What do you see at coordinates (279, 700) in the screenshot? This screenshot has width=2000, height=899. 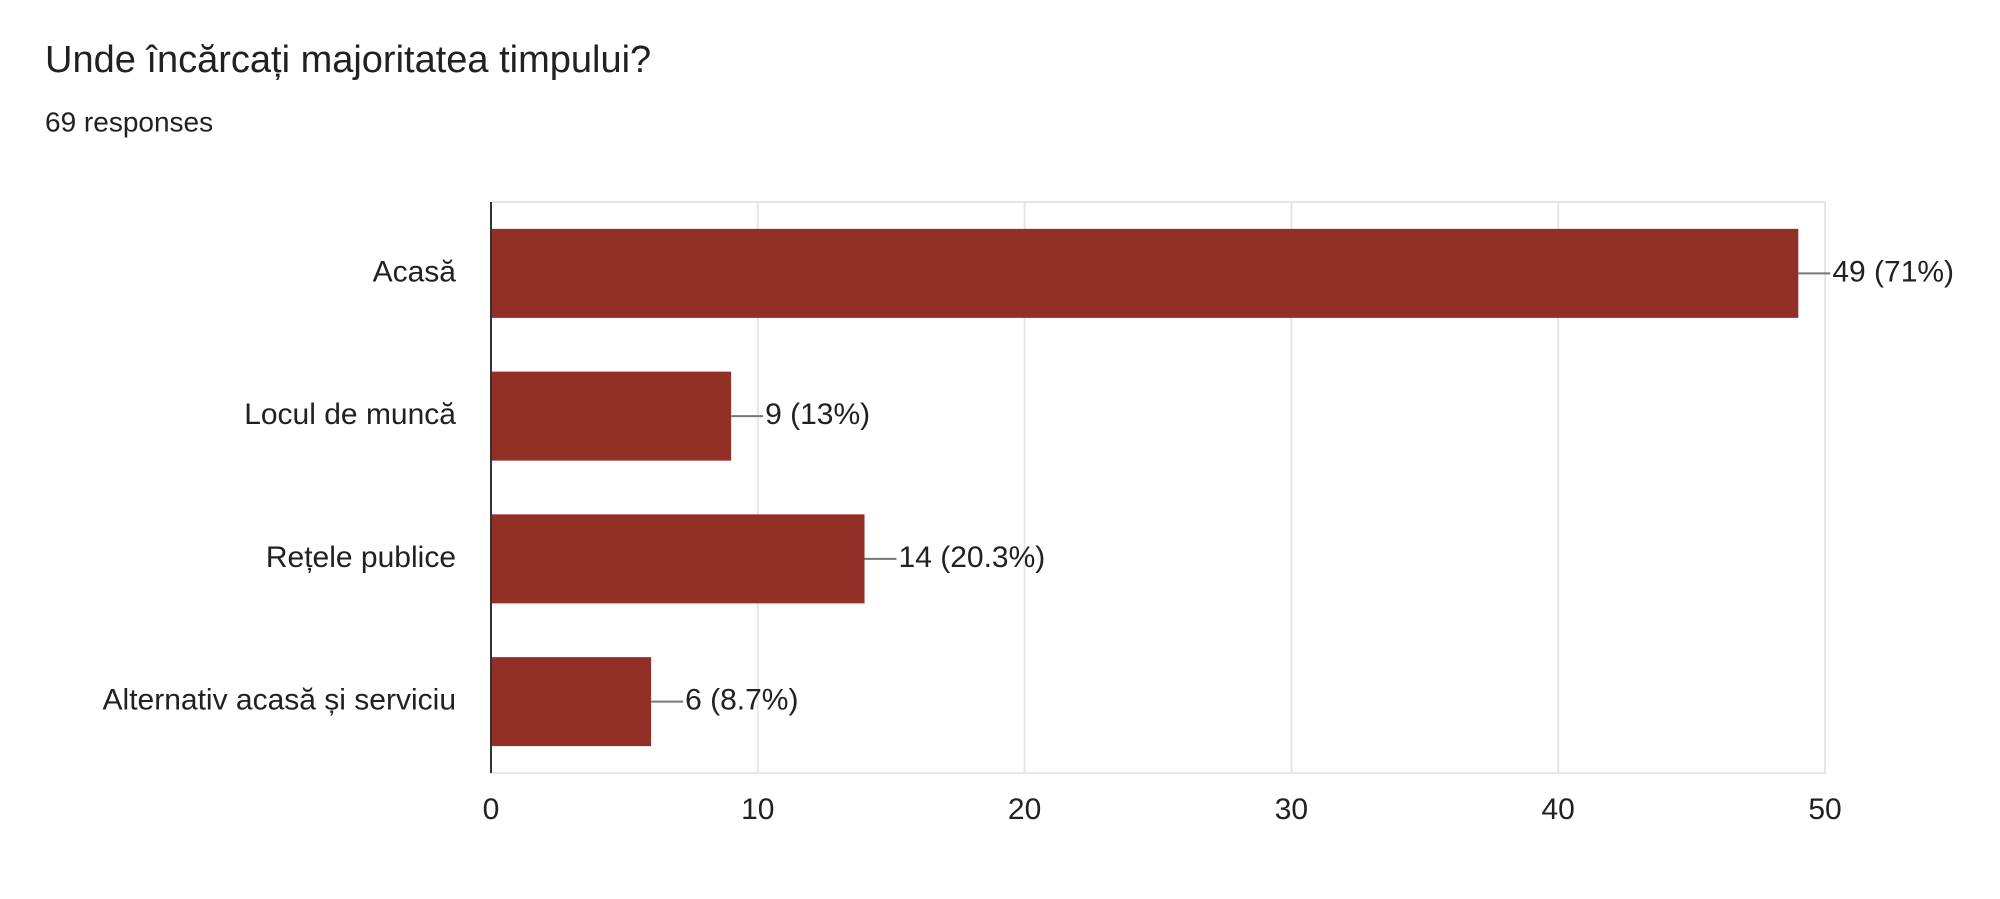 I see `y-tick-label: Alternativ acasă și serviciu` at bounding box center [279, 700].